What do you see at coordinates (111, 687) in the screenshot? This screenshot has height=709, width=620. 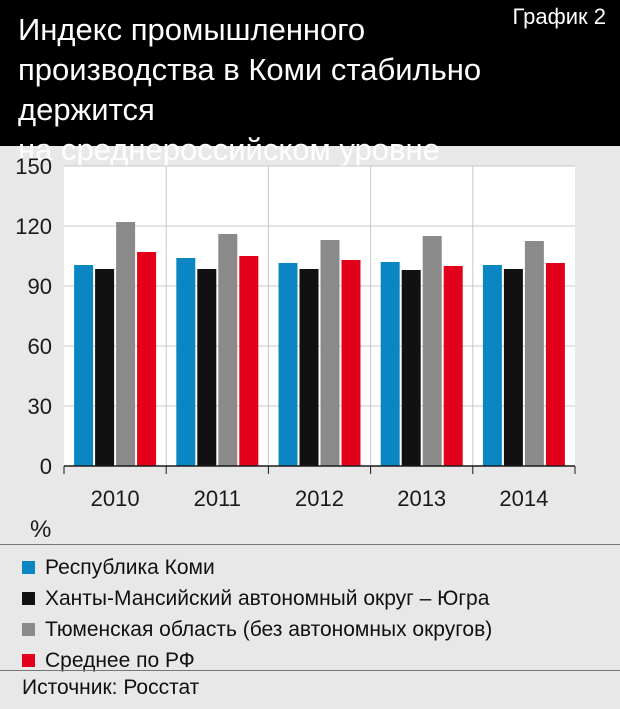 I see `source-note: Источник: Росстат` at bounding box center [111, 687].